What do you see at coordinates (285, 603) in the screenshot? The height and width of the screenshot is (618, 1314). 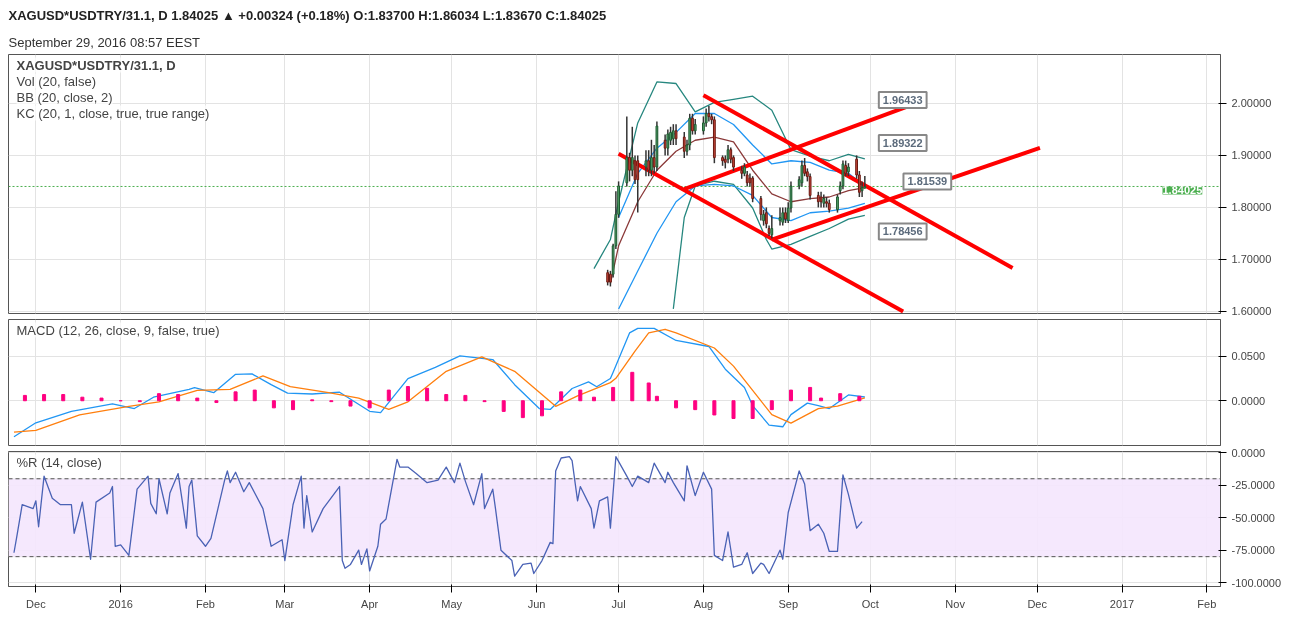 I see `x-tick-label: Mar` at bounding box center [285, 603].